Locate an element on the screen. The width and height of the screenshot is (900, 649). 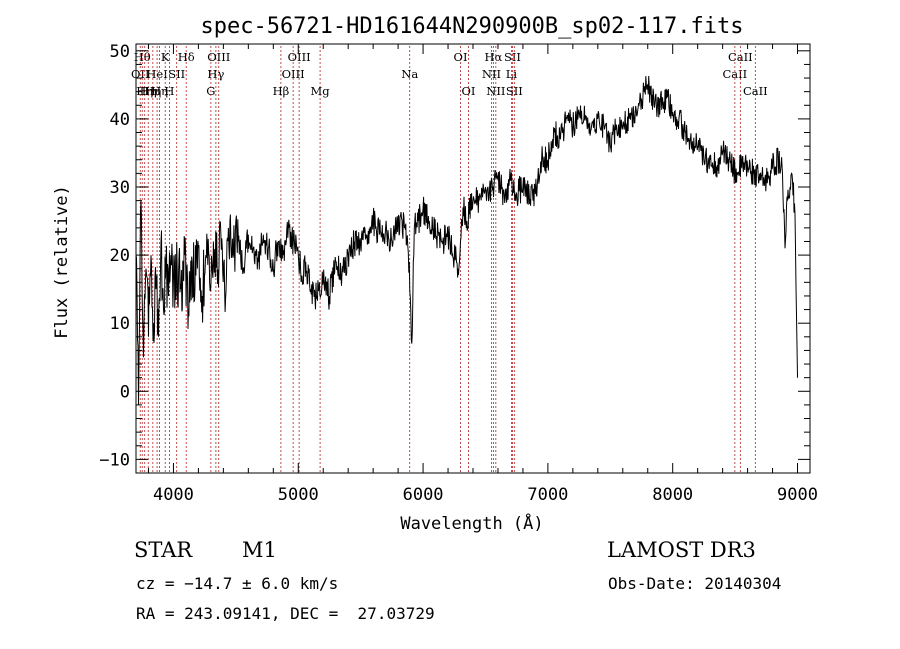
y-tick-label: 50 is located at coordinates (120, 52).